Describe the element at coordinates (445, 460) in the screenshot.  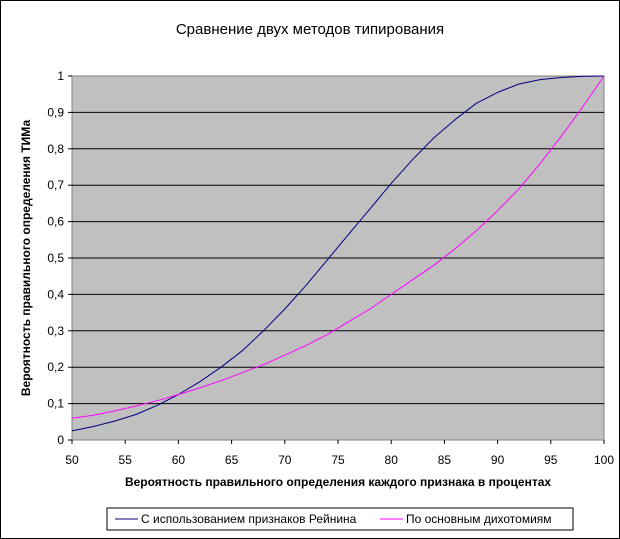
I see `x-tick-label: 85` at that location.